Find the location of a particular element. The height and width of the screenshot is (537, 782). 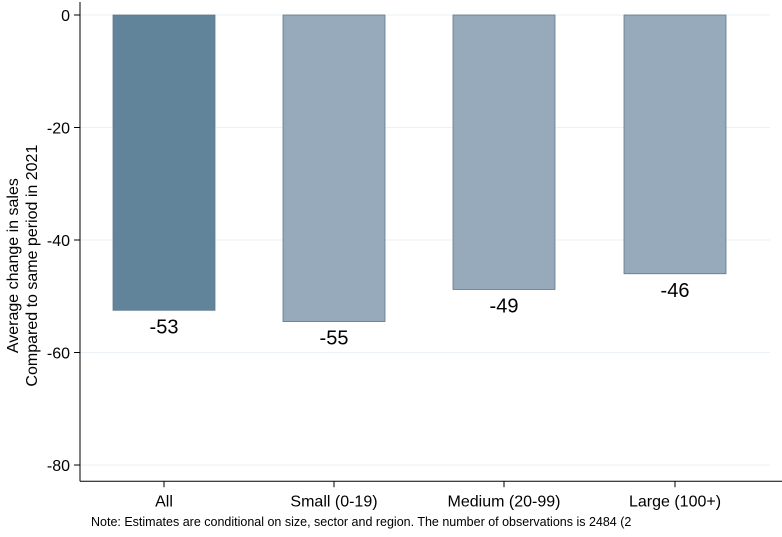

bar-value-label: -49 is located at coordinates (504, 307).